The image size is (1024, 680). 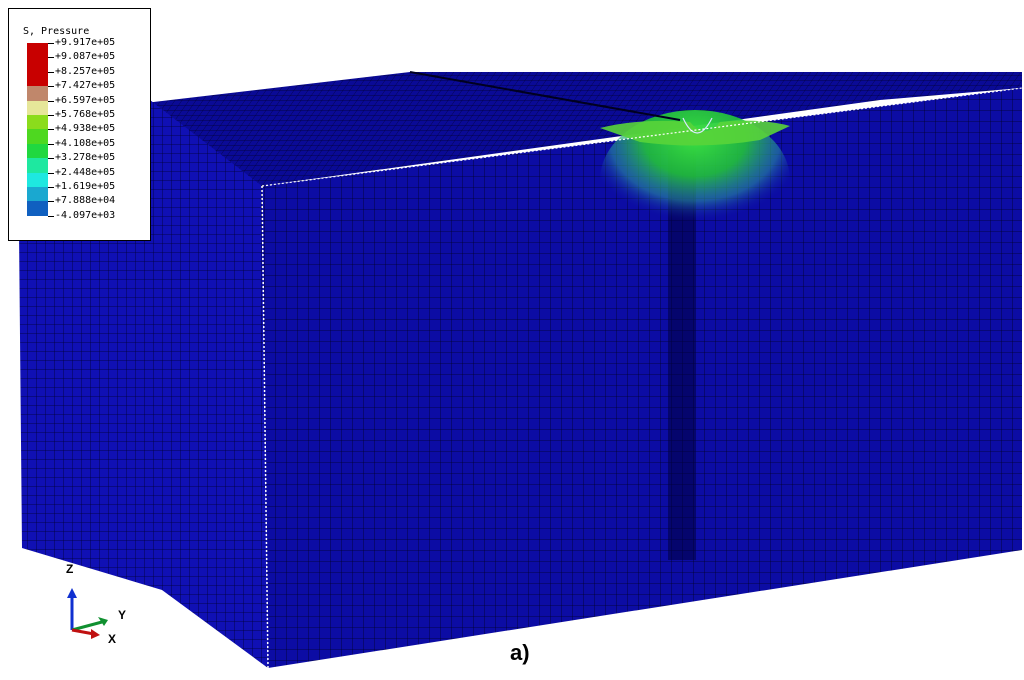 What do you see at coordinates (85, 186) in the screenshot?
I see `legend-value-label: +1.619e+05` at bounding box center [85, 186].